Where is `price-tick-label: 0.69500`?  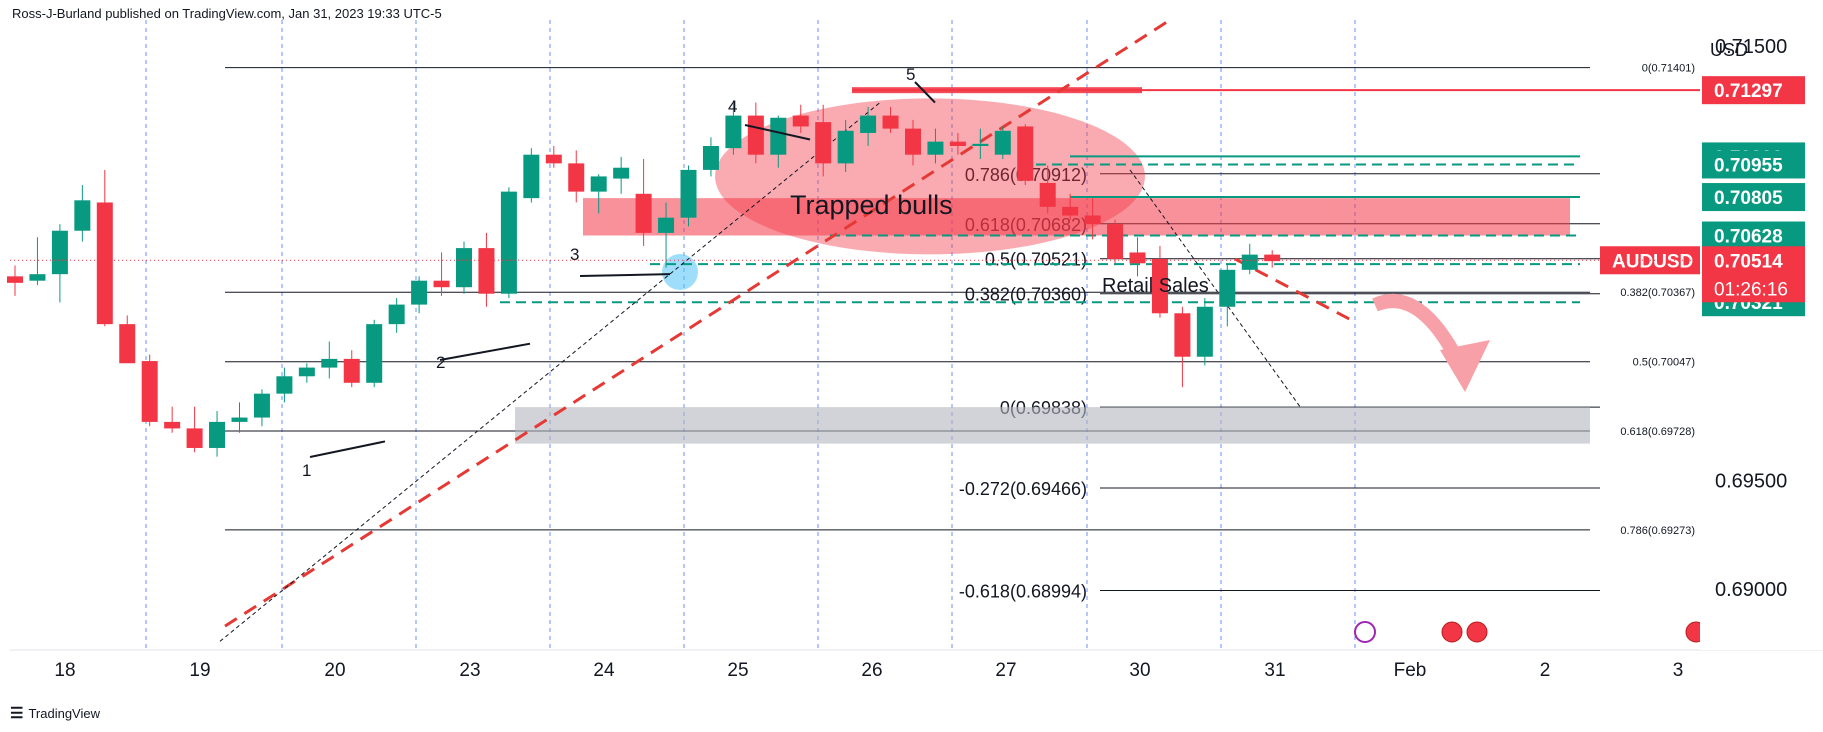 price-tick-label: 0.69500 is located at coordinates (1751, 482).